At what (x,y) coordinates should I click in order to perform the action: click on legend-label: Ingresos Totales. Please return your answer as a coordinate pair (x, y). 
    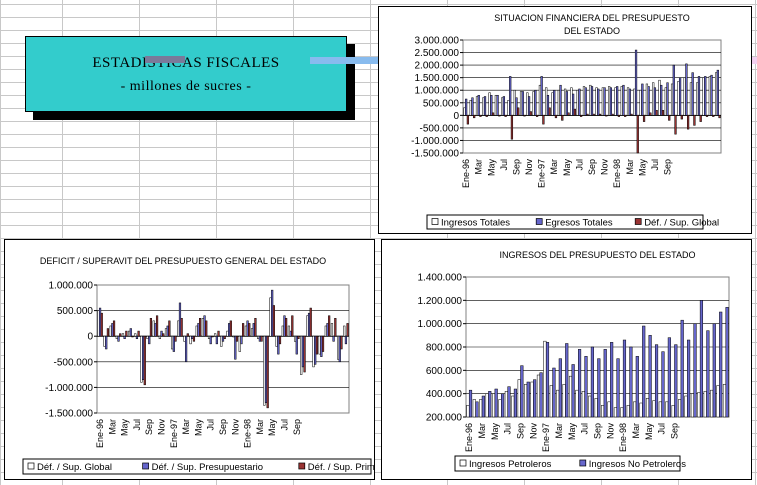
    Looking at the image, I should click on (475, 223).